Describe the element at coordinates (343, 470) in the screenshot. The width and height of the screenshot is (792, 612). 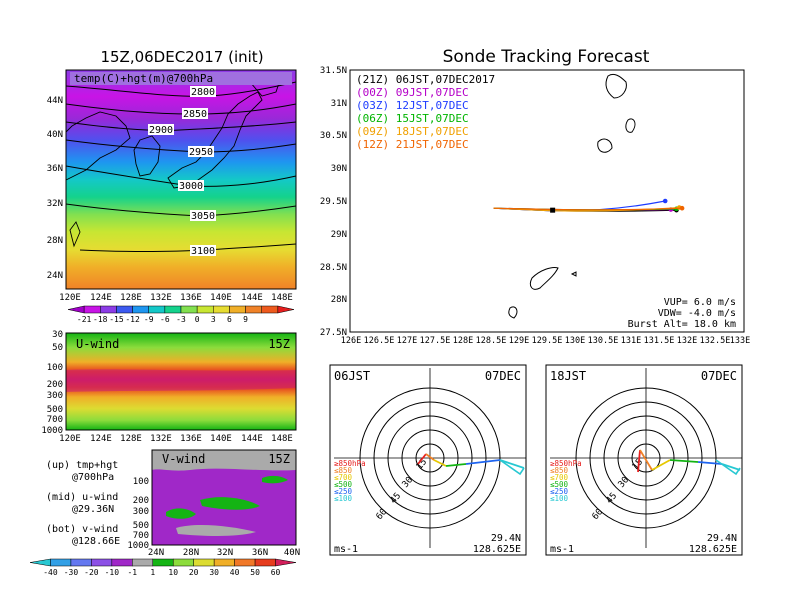
I see `polar-legend-entry: ≤850` at that location.